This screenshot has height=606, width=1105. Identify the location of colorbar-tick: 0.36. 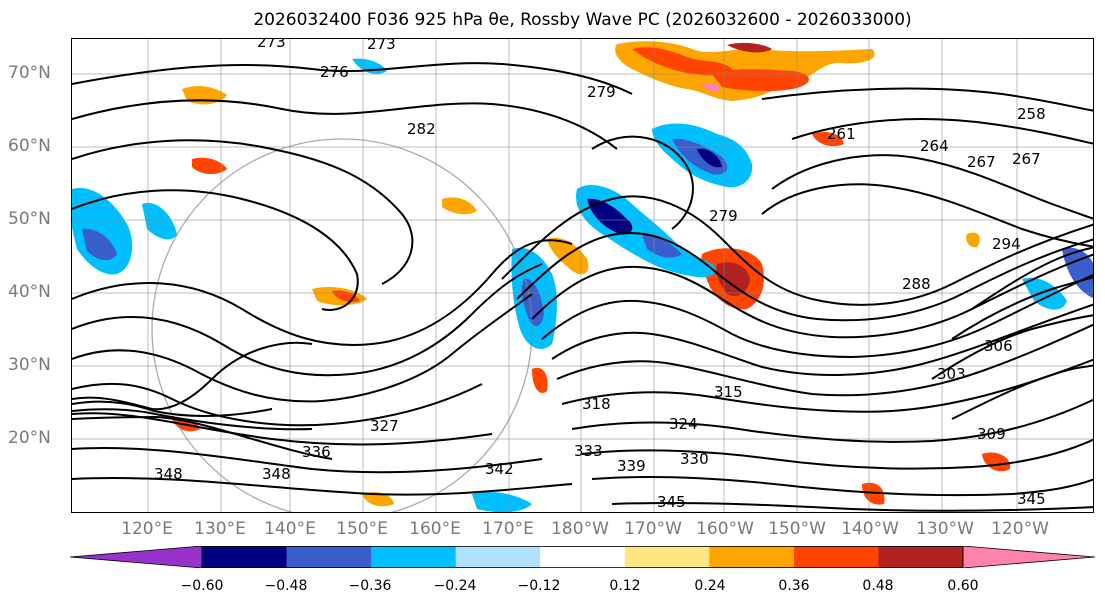
(794, 586).